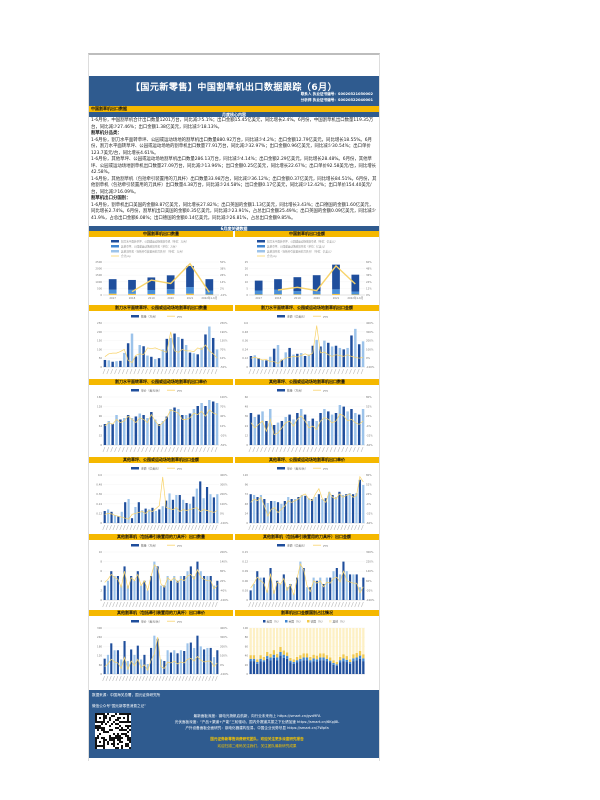 This screenshot has height=800, width=600. I want to click on y2-axis: -60% -32% -4% 24% 52% 80%, so click(369, 499).